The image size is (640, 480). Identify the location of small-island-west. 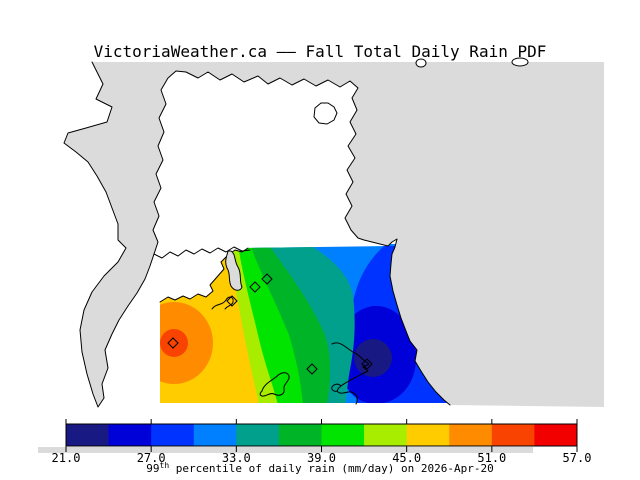
(421, 63).